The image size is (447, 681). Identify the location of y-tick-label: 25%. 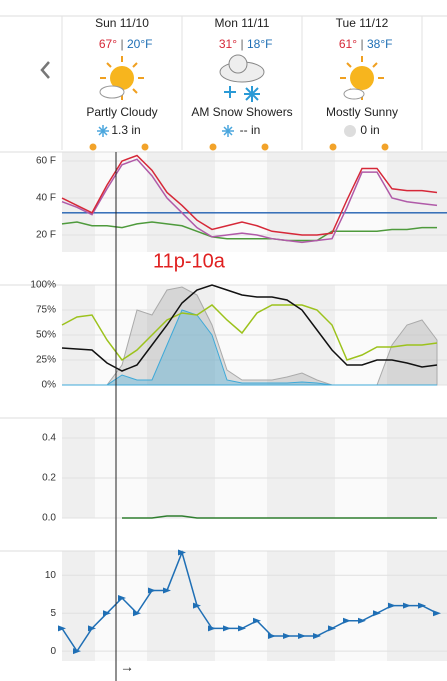
(46, 360).